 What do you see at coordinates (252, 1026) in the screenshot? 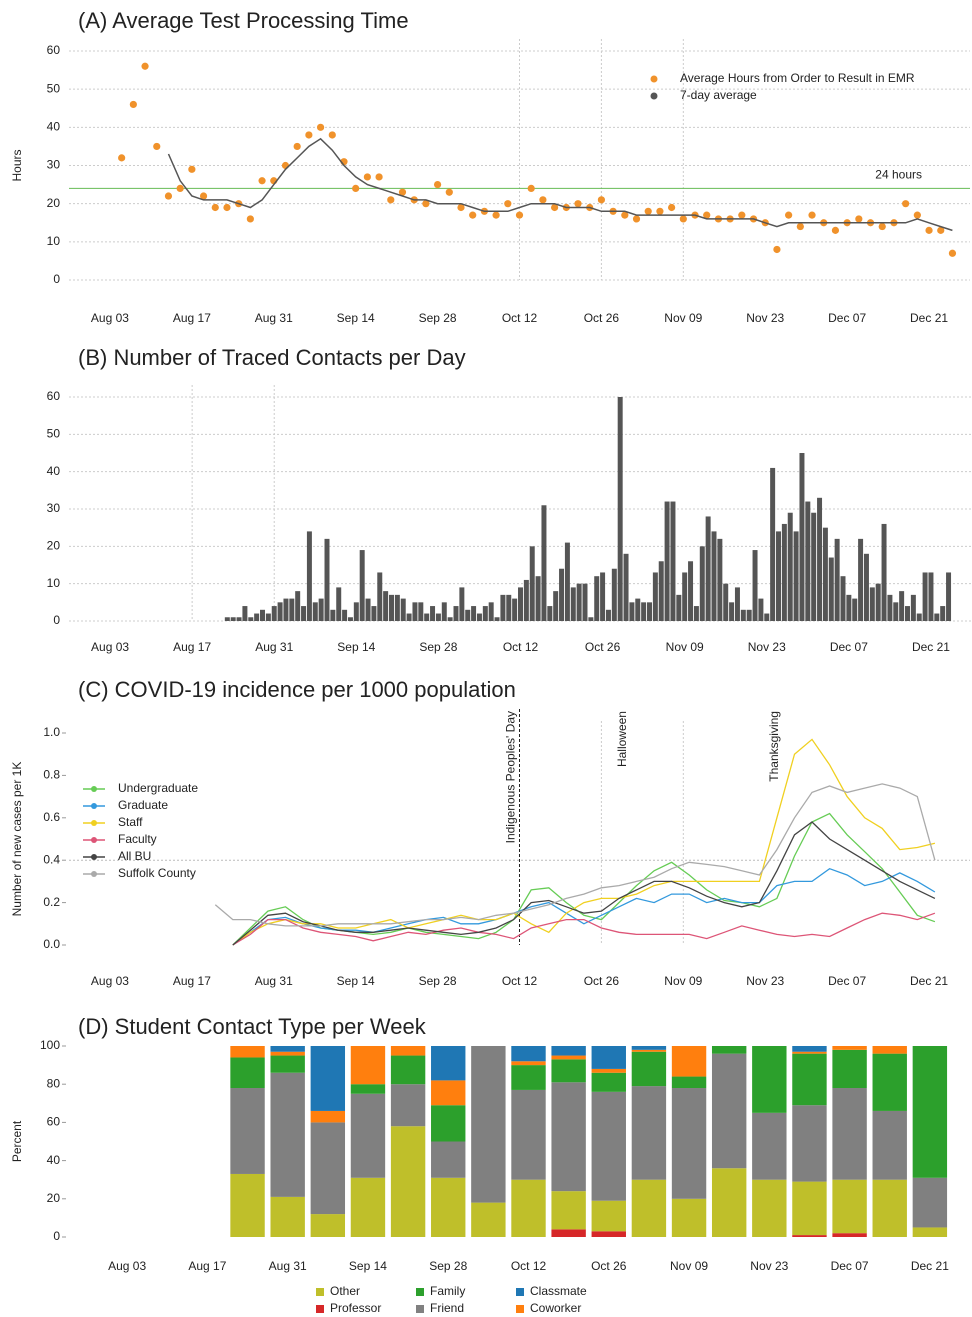
I see `panel-title: (D) Student Contact Type per Week` at bounding box center [252, 1026].